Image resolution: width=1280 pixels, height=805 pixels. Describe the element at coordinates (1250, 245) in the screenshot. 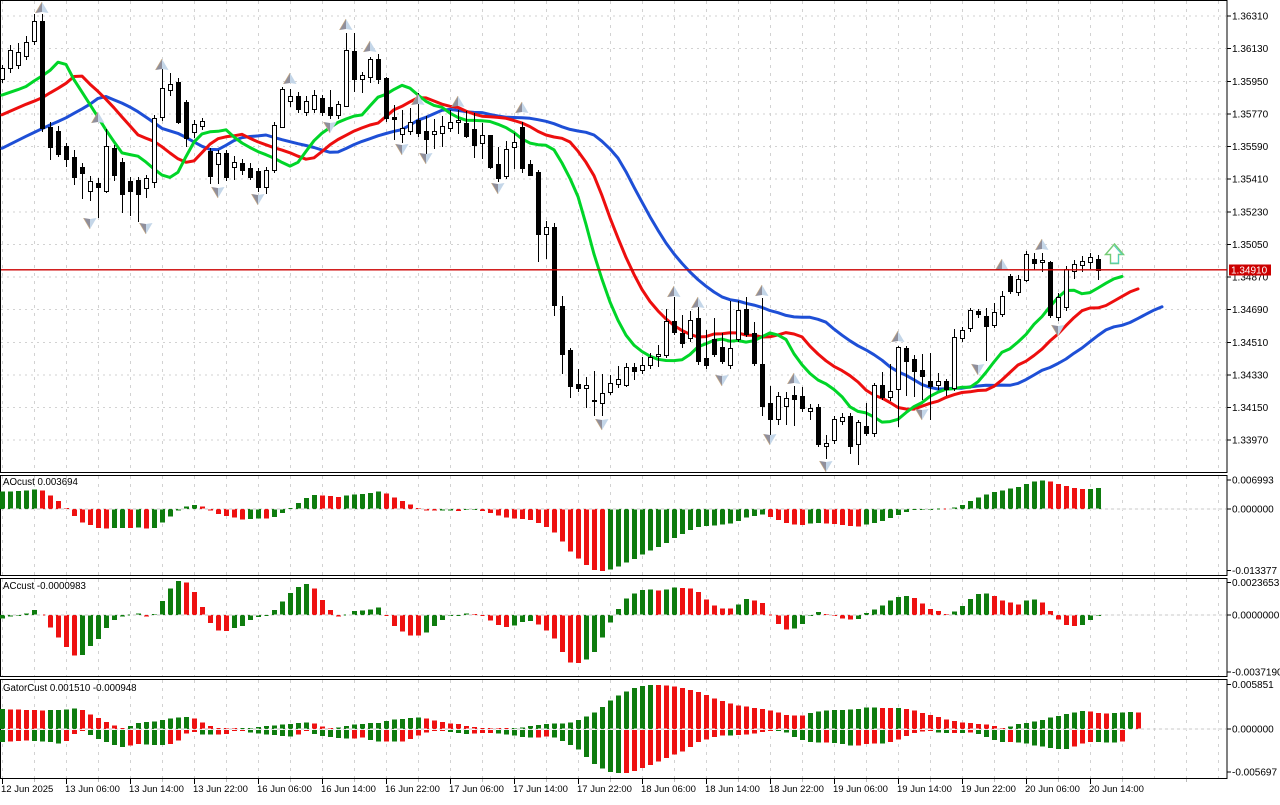

I see `svg-text: 1.35050` at that location.